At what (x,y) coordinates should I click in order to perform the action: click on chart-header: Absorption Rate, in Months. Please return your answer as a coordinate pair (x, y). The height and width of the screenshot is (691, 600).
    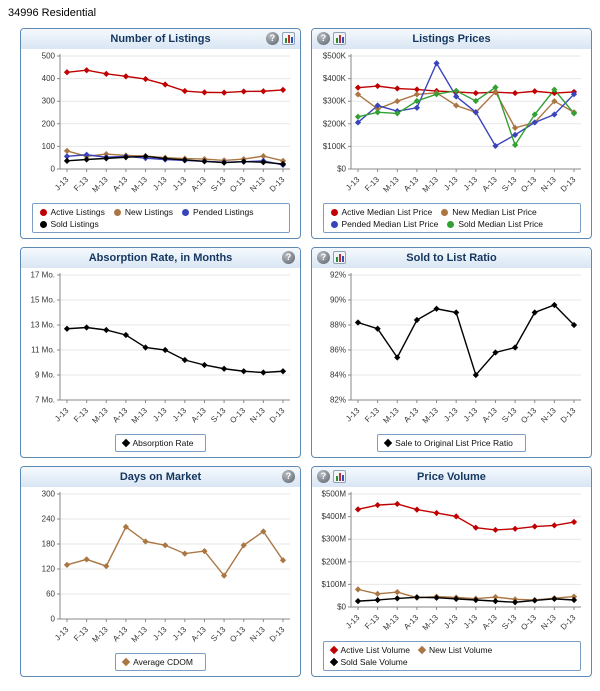
    Looking at the image, I should click on (160, 258).